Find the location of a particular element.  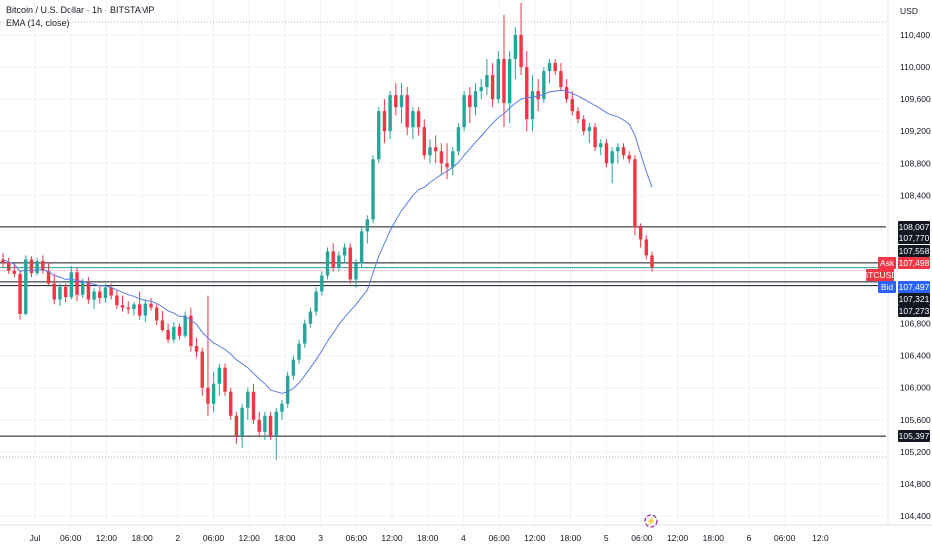

price-badge-tag-label: Bid is located at coordinates (887, 287).